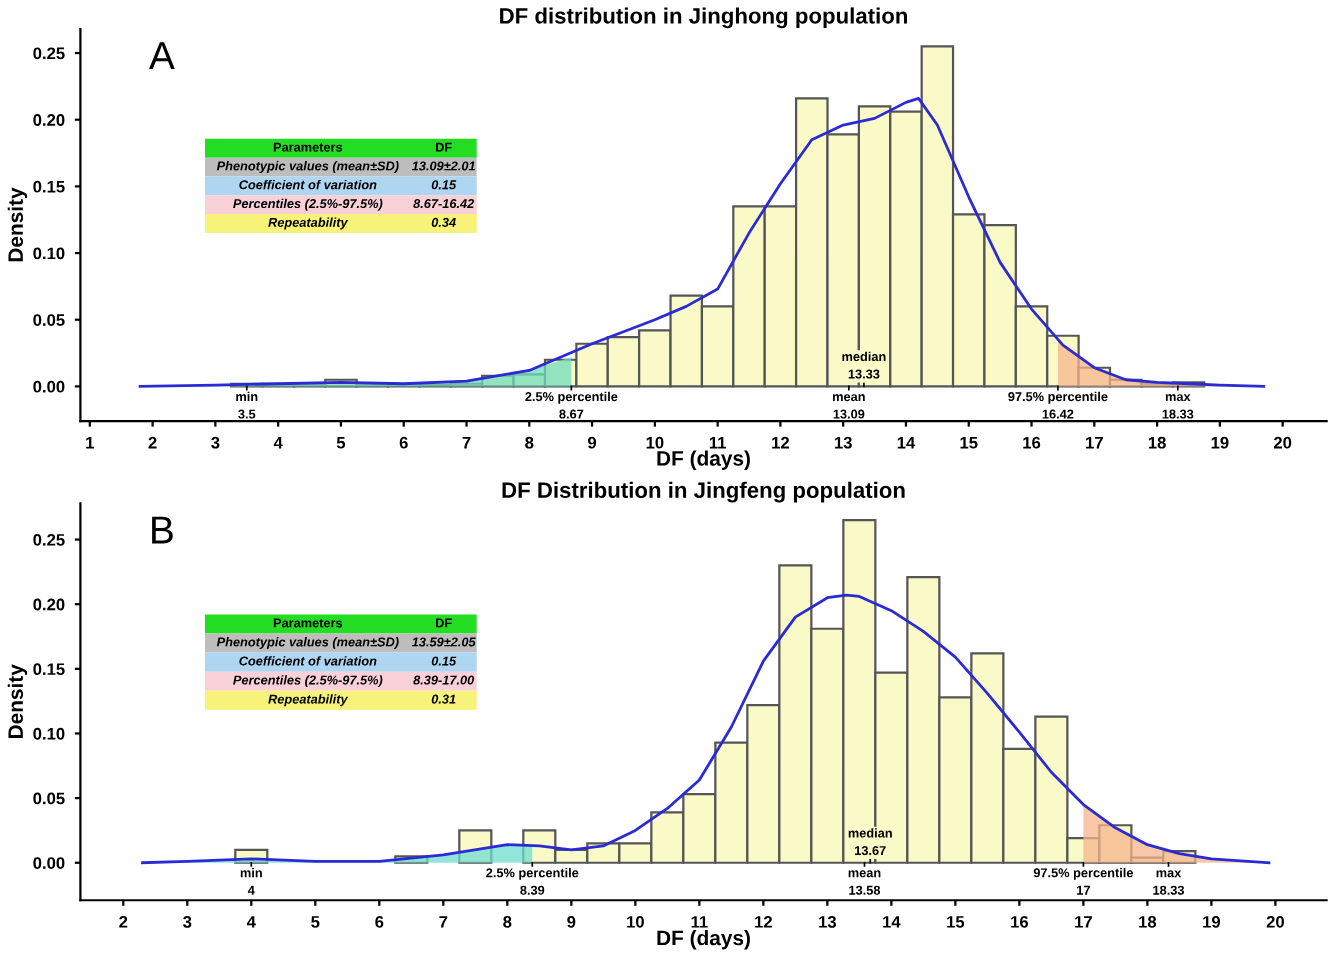 The width and height of the screenshot is (1340, 968). I want to click on annotation: B, so click(162, 530).